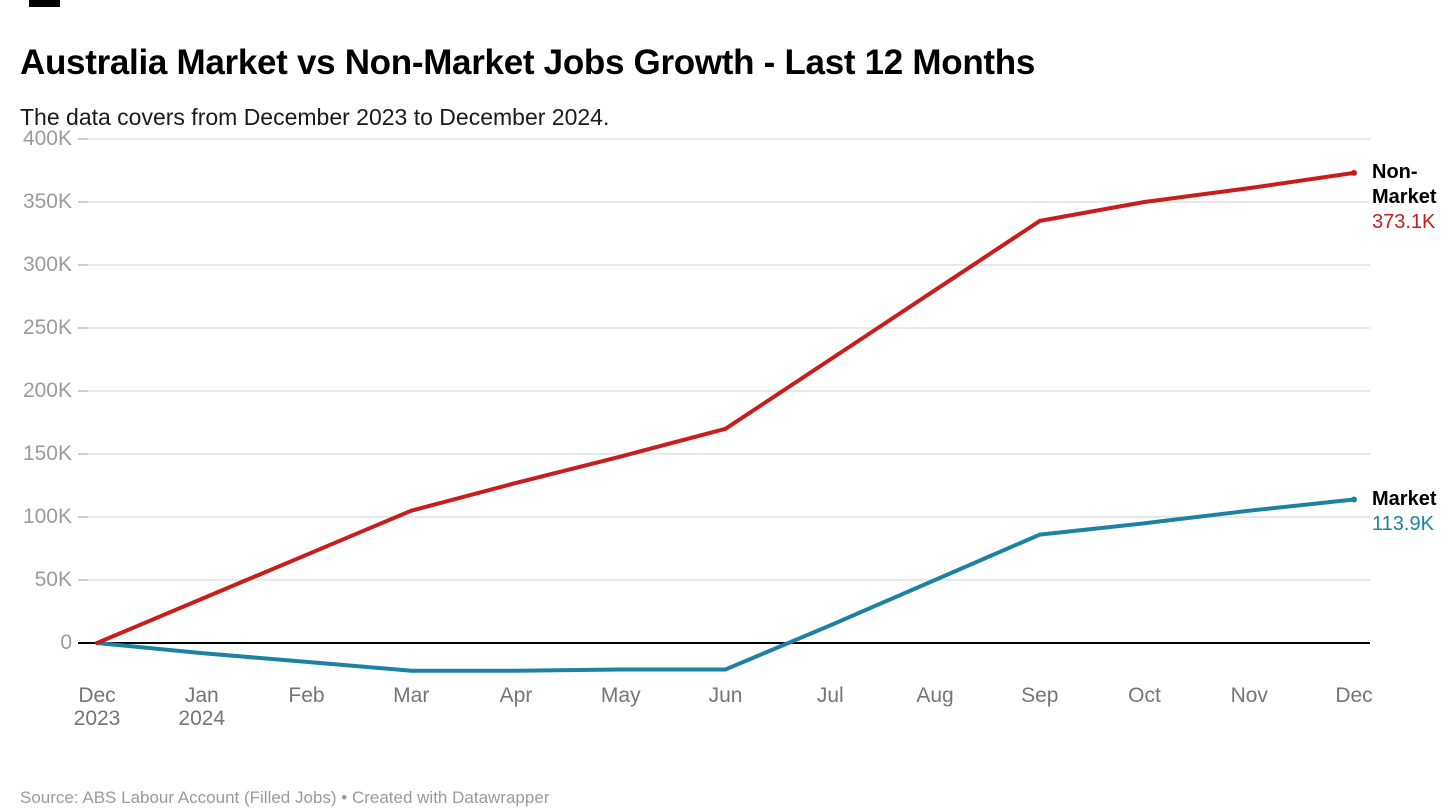  I want to click on x-axis-tick: Jun, so click(726, 695).